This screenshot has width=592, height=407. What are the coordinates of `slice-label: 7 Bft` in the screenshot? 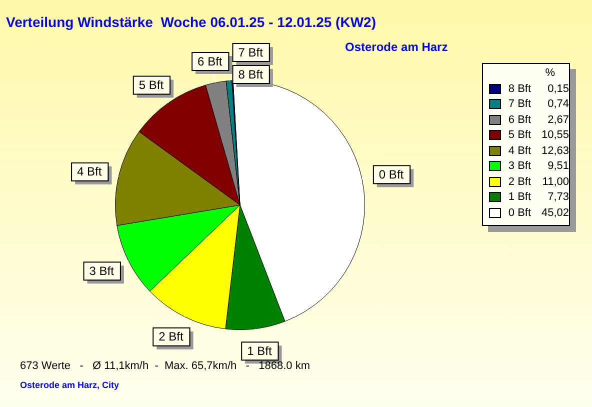 It's located at (251, 52).